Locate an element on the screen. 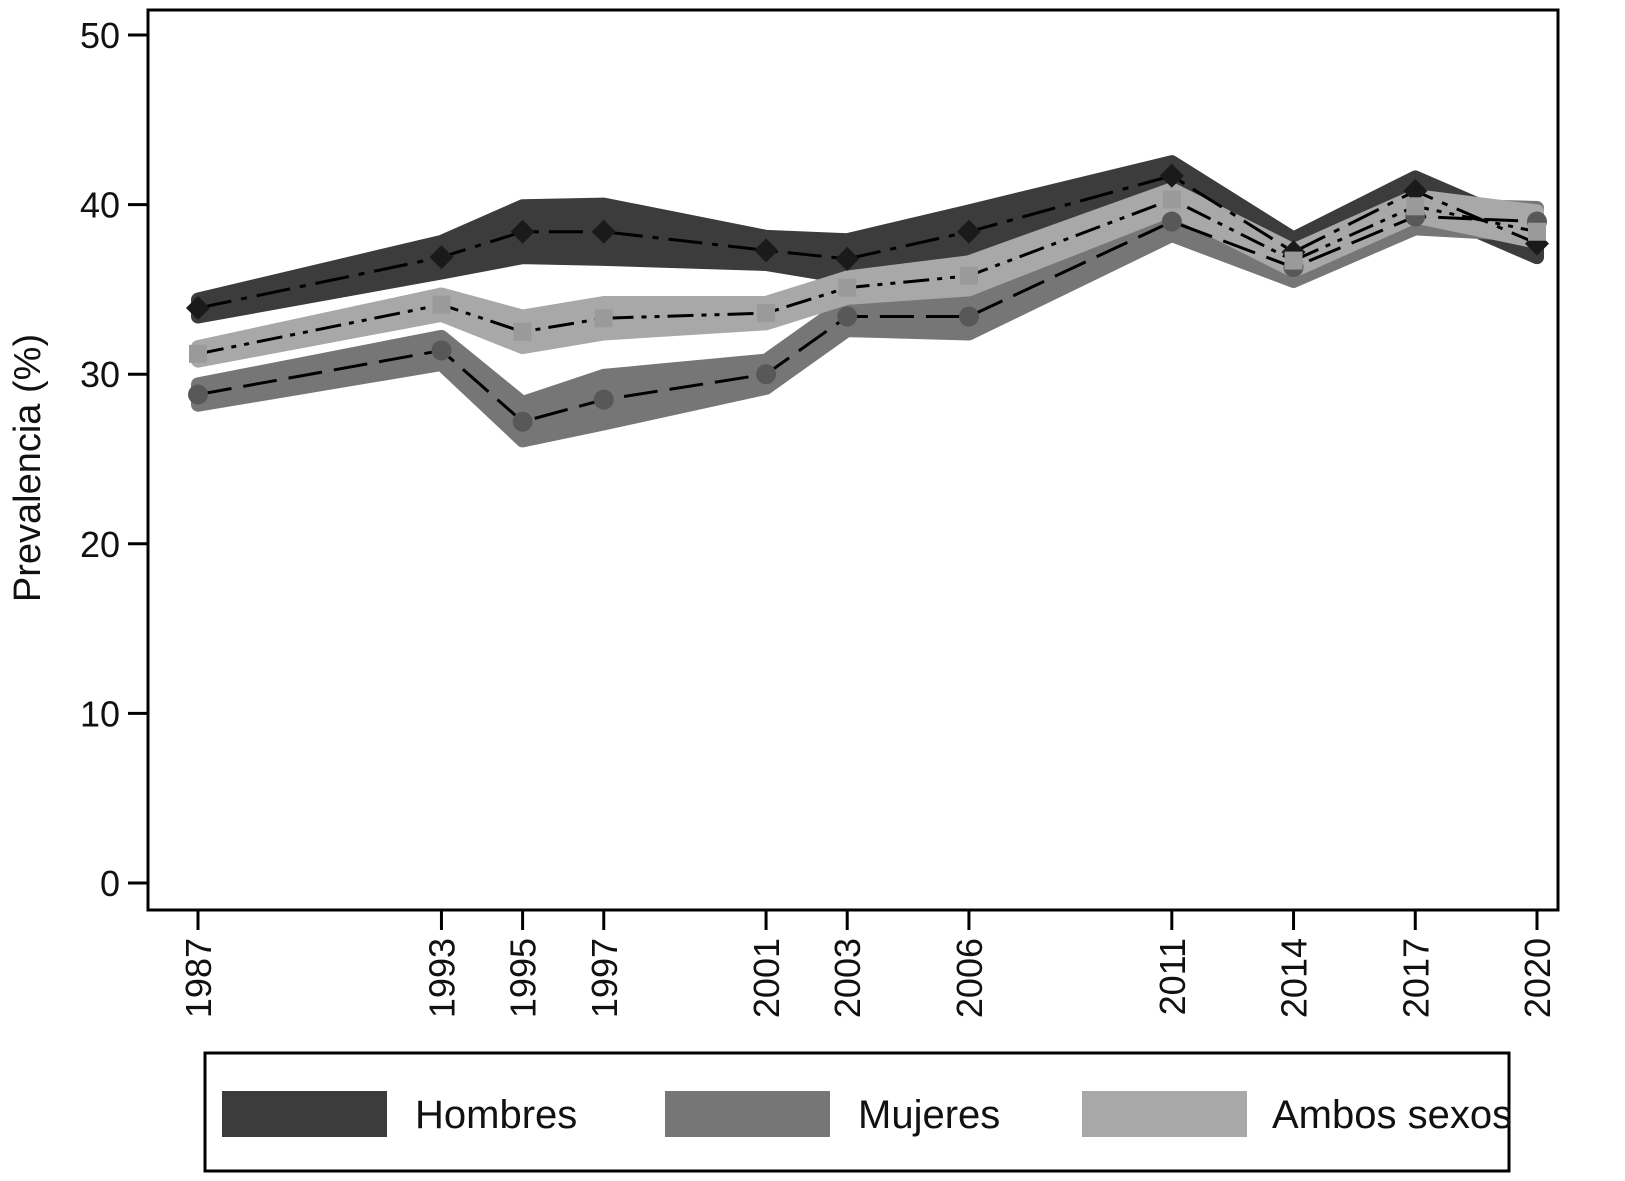  point-ambos-sexos-1993 is located at coordinates (441, 304).